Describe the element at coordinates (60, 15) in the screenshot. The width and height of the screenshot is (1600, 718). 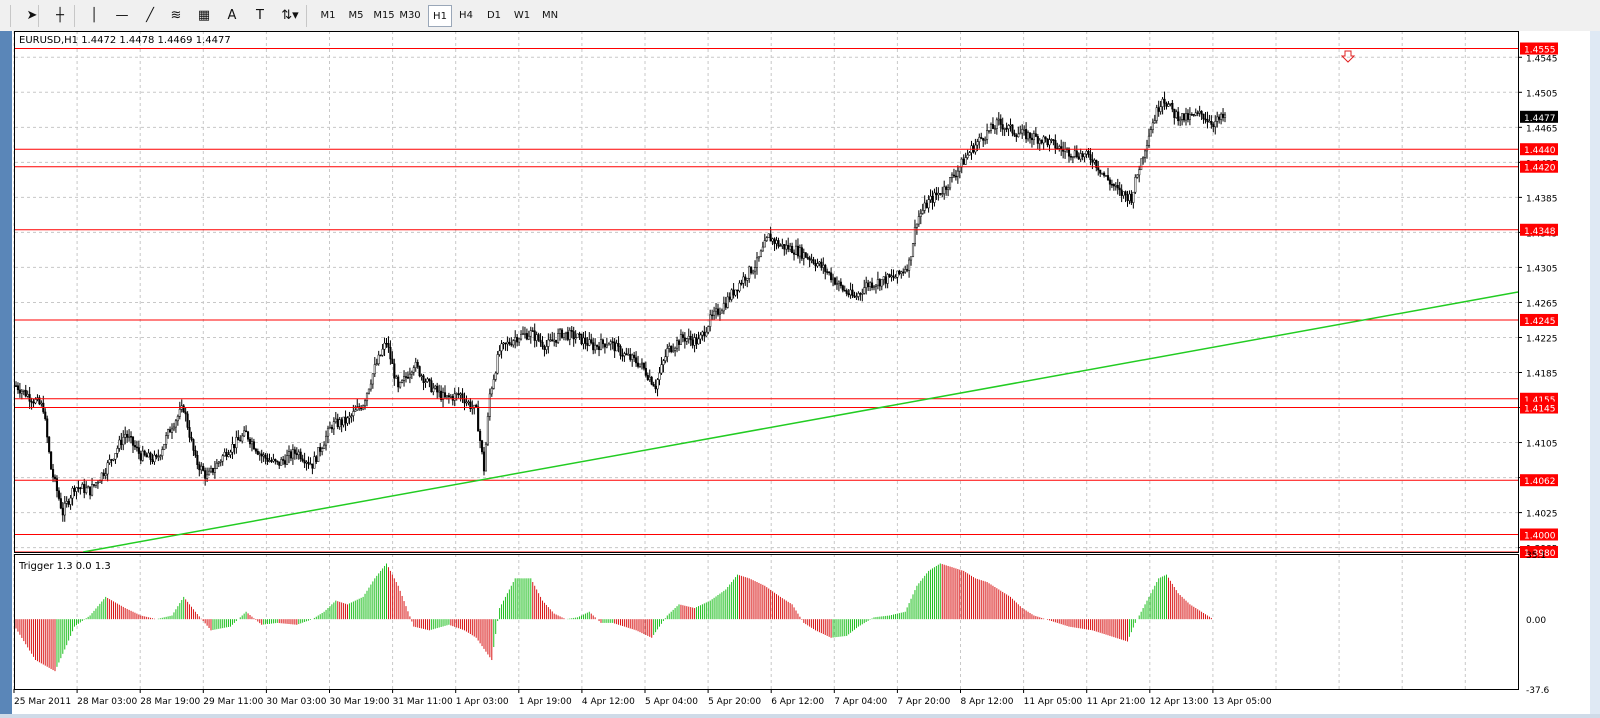
I see `crosshair-icon: ┼` at that location.